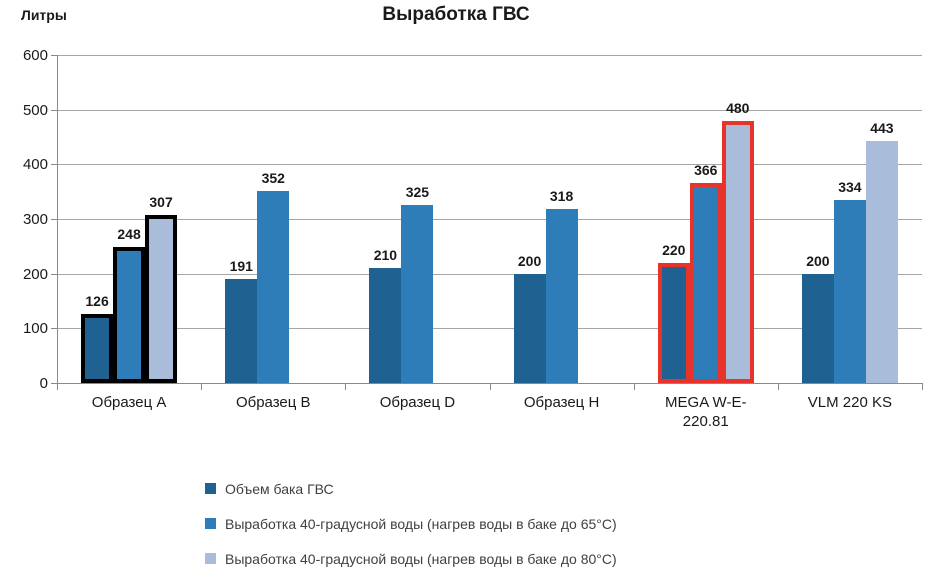  Describe the element at coordinates (417, 192) in the screenshot. I see `bar-value-label-Образец D-series2: 325` at that location.